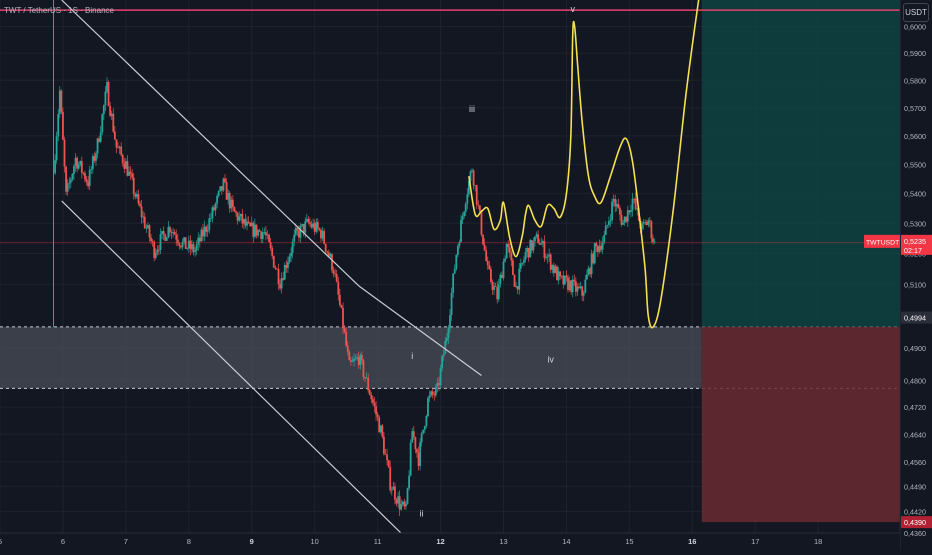 Image resolution: width=932 pixels, height=555 pixels. What do you see at coordinates (916, 12) in the screenshot?
I see `currency-button: USDT` at bounding box center [916, 12].